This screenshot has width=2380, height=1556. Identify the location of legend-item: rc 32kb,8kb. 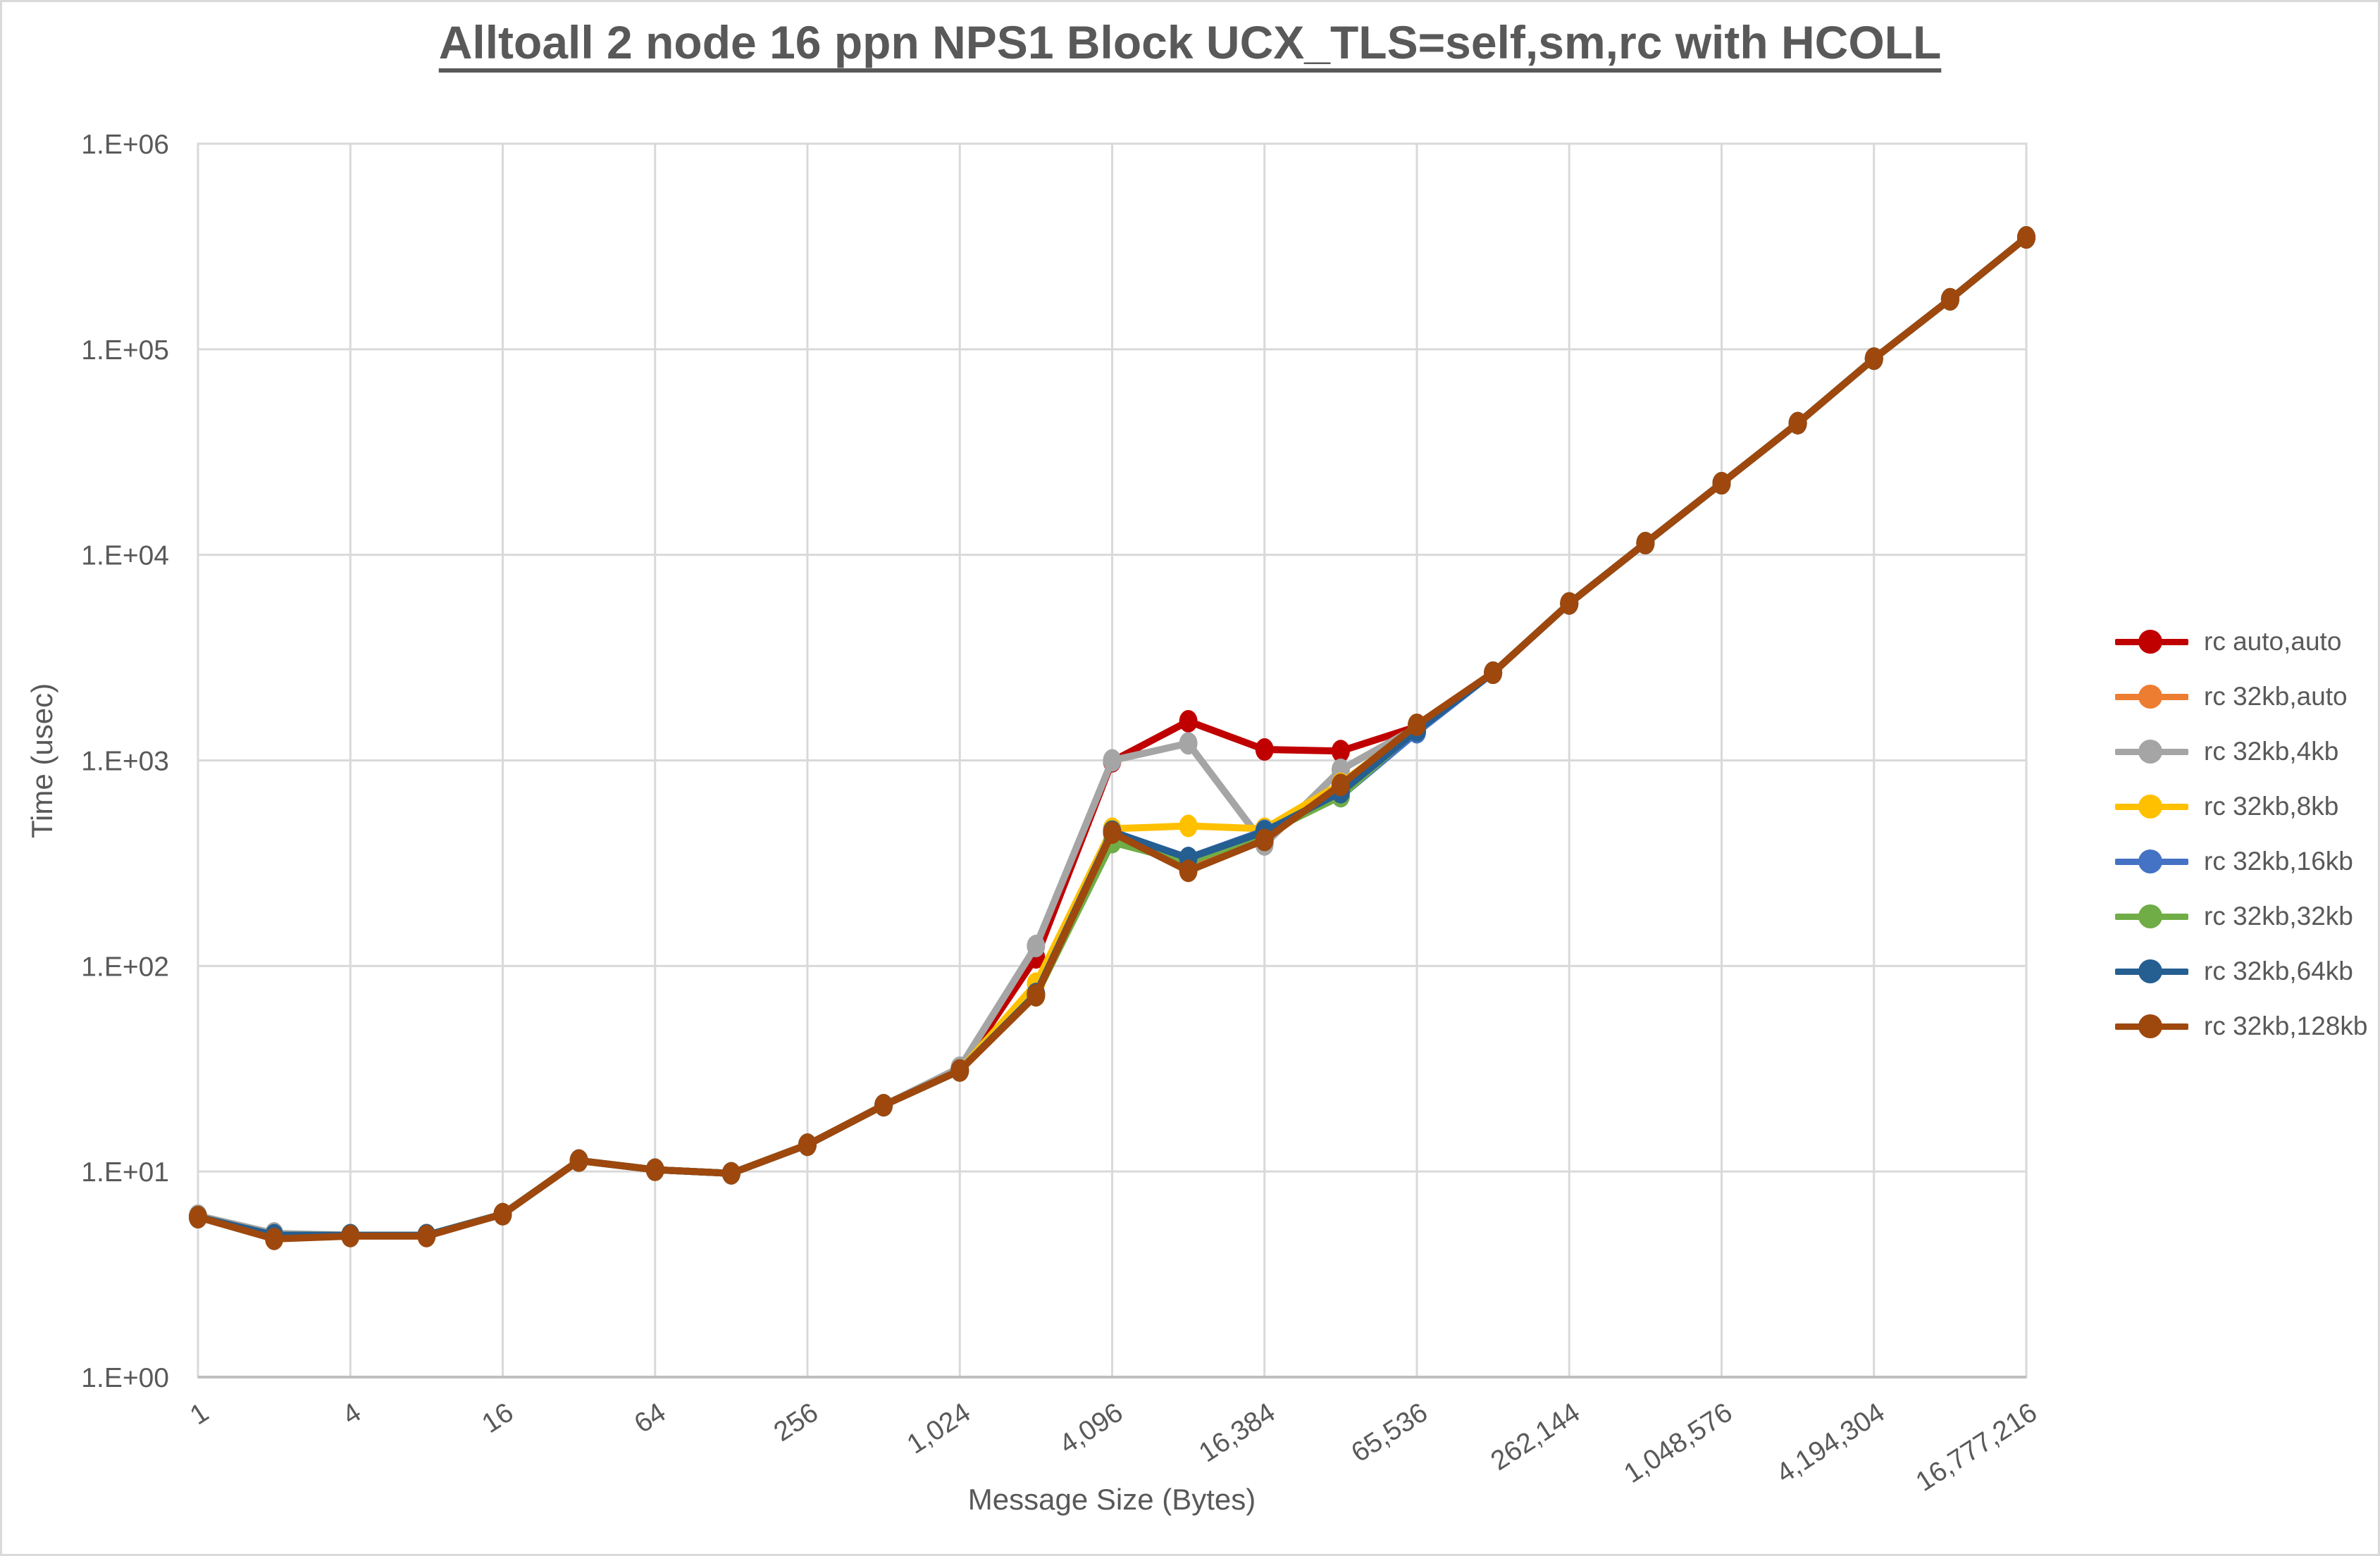
(2246, 806).